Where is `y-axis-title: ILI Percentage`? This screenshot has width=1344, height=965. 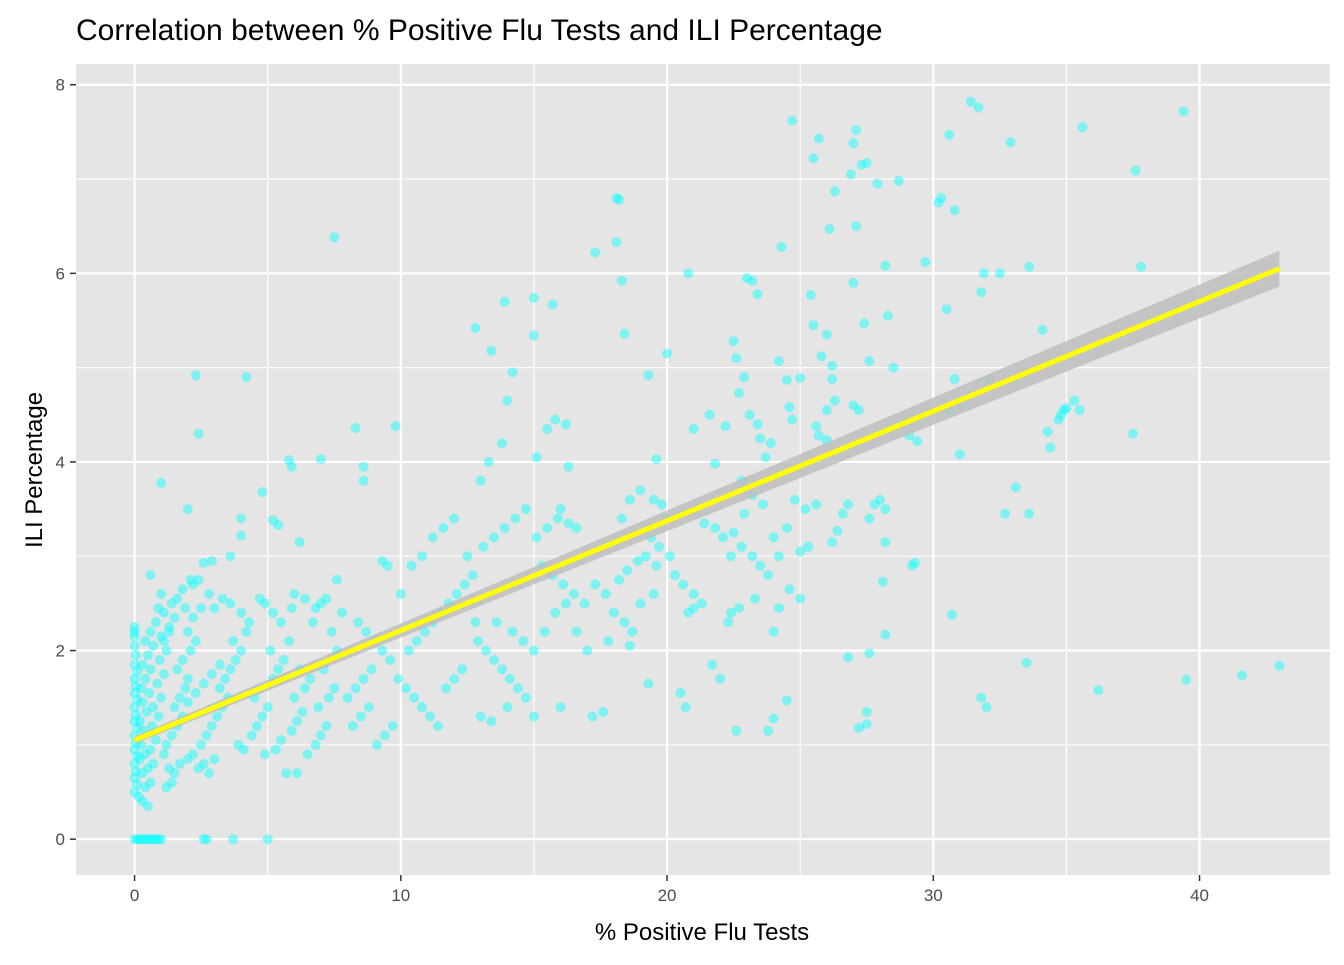 y-axis-title: ILI Percentage is located at coordinates (34, 470).